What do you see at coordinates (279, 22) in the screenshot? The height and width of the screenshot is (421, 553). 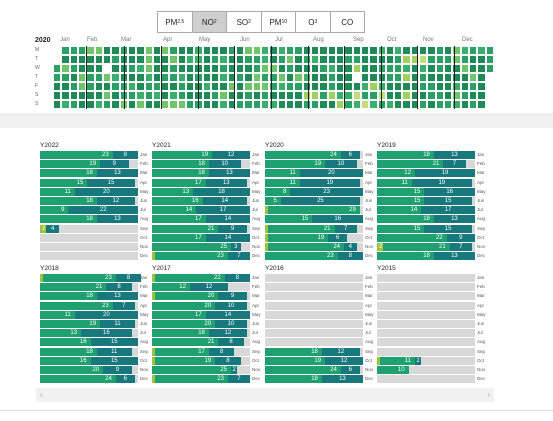 I see `tab-pm10: PM 10` at bounding box center [279, 22].